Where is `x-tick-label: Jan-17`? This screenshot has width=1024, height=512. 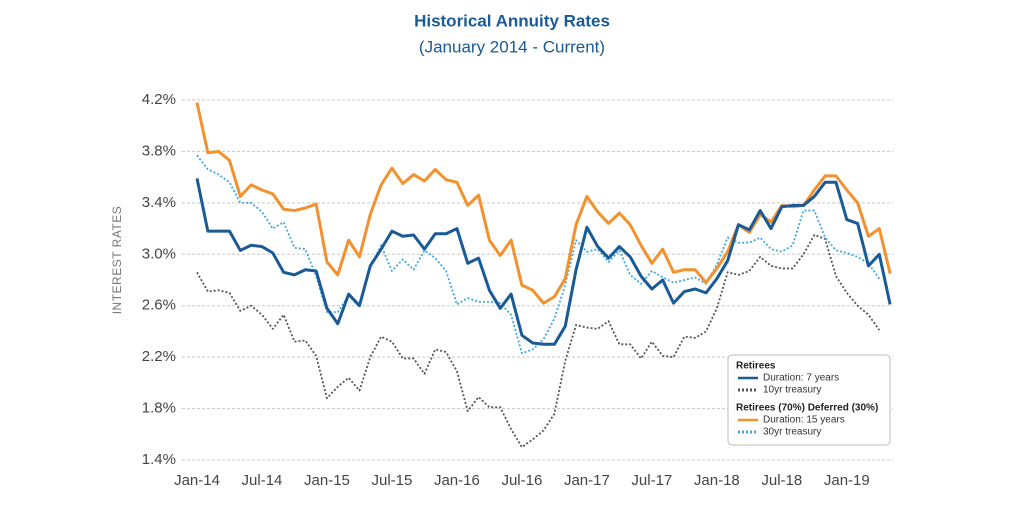 x-tick-label: Jan-17 is located at coordinates (587, 480).